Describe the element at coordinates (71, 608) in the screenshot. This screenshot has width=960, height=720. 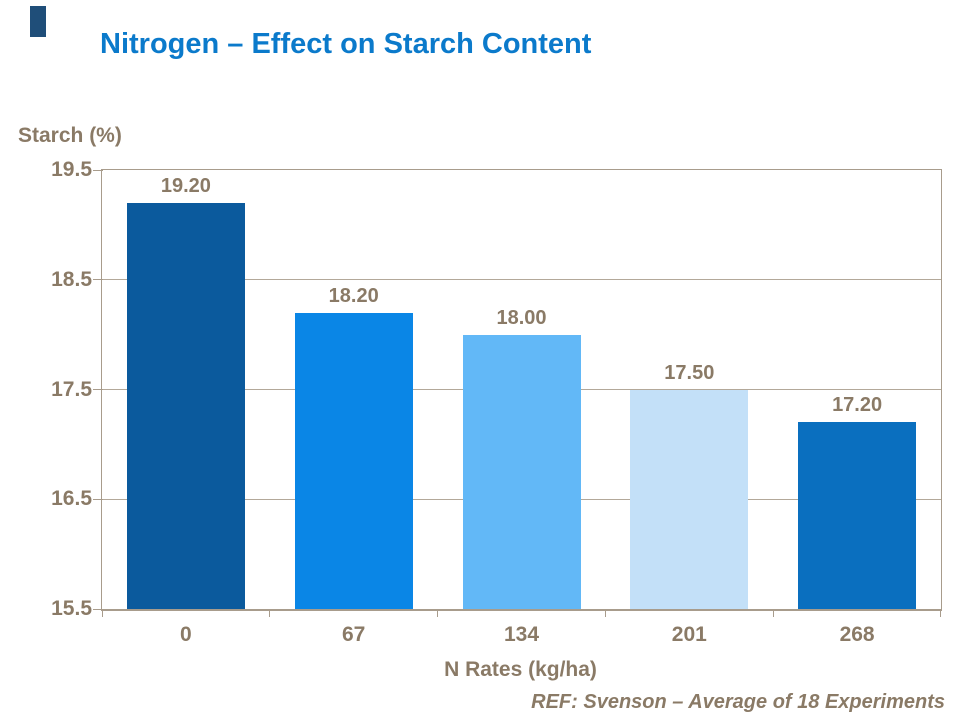
I see `y-tick-label: 15.5` at that location.